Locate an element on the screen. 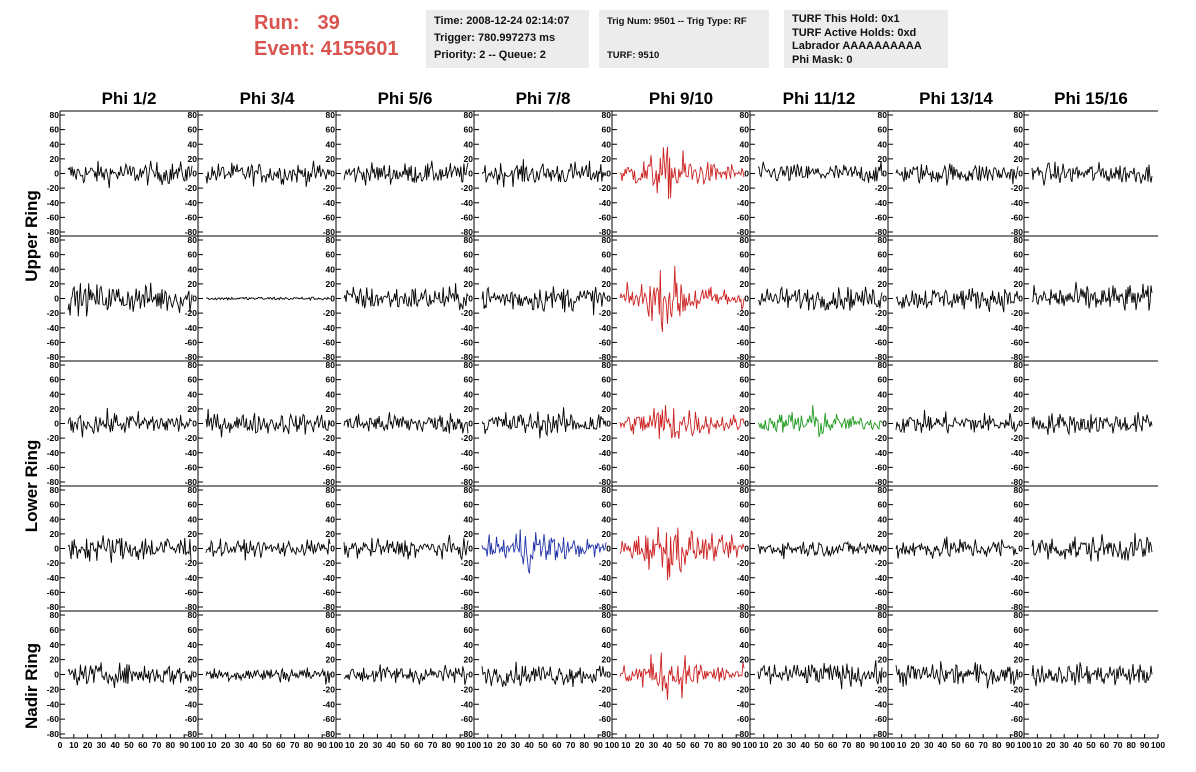 This screenshot has height=772, width=1196. x-tick-label: 60 is located at coordinates (695, 745).